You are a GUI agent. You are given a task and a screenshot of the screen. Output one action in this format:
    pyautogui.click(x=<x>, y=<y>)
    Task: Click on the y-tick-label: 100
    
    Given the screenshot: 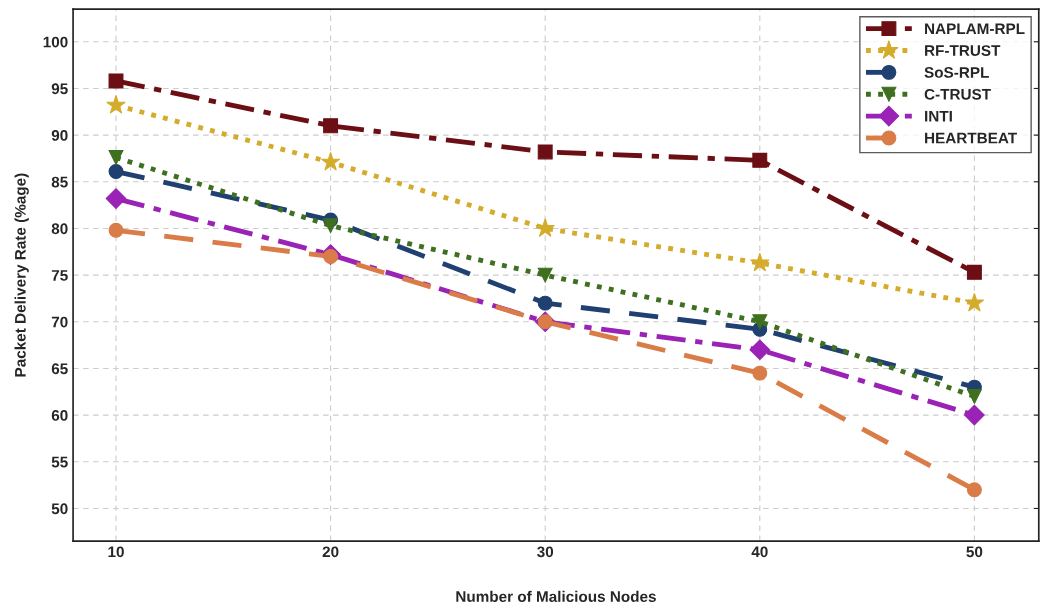 What is the action you would take?
    pyautogui.click(x=55, y=42)
    